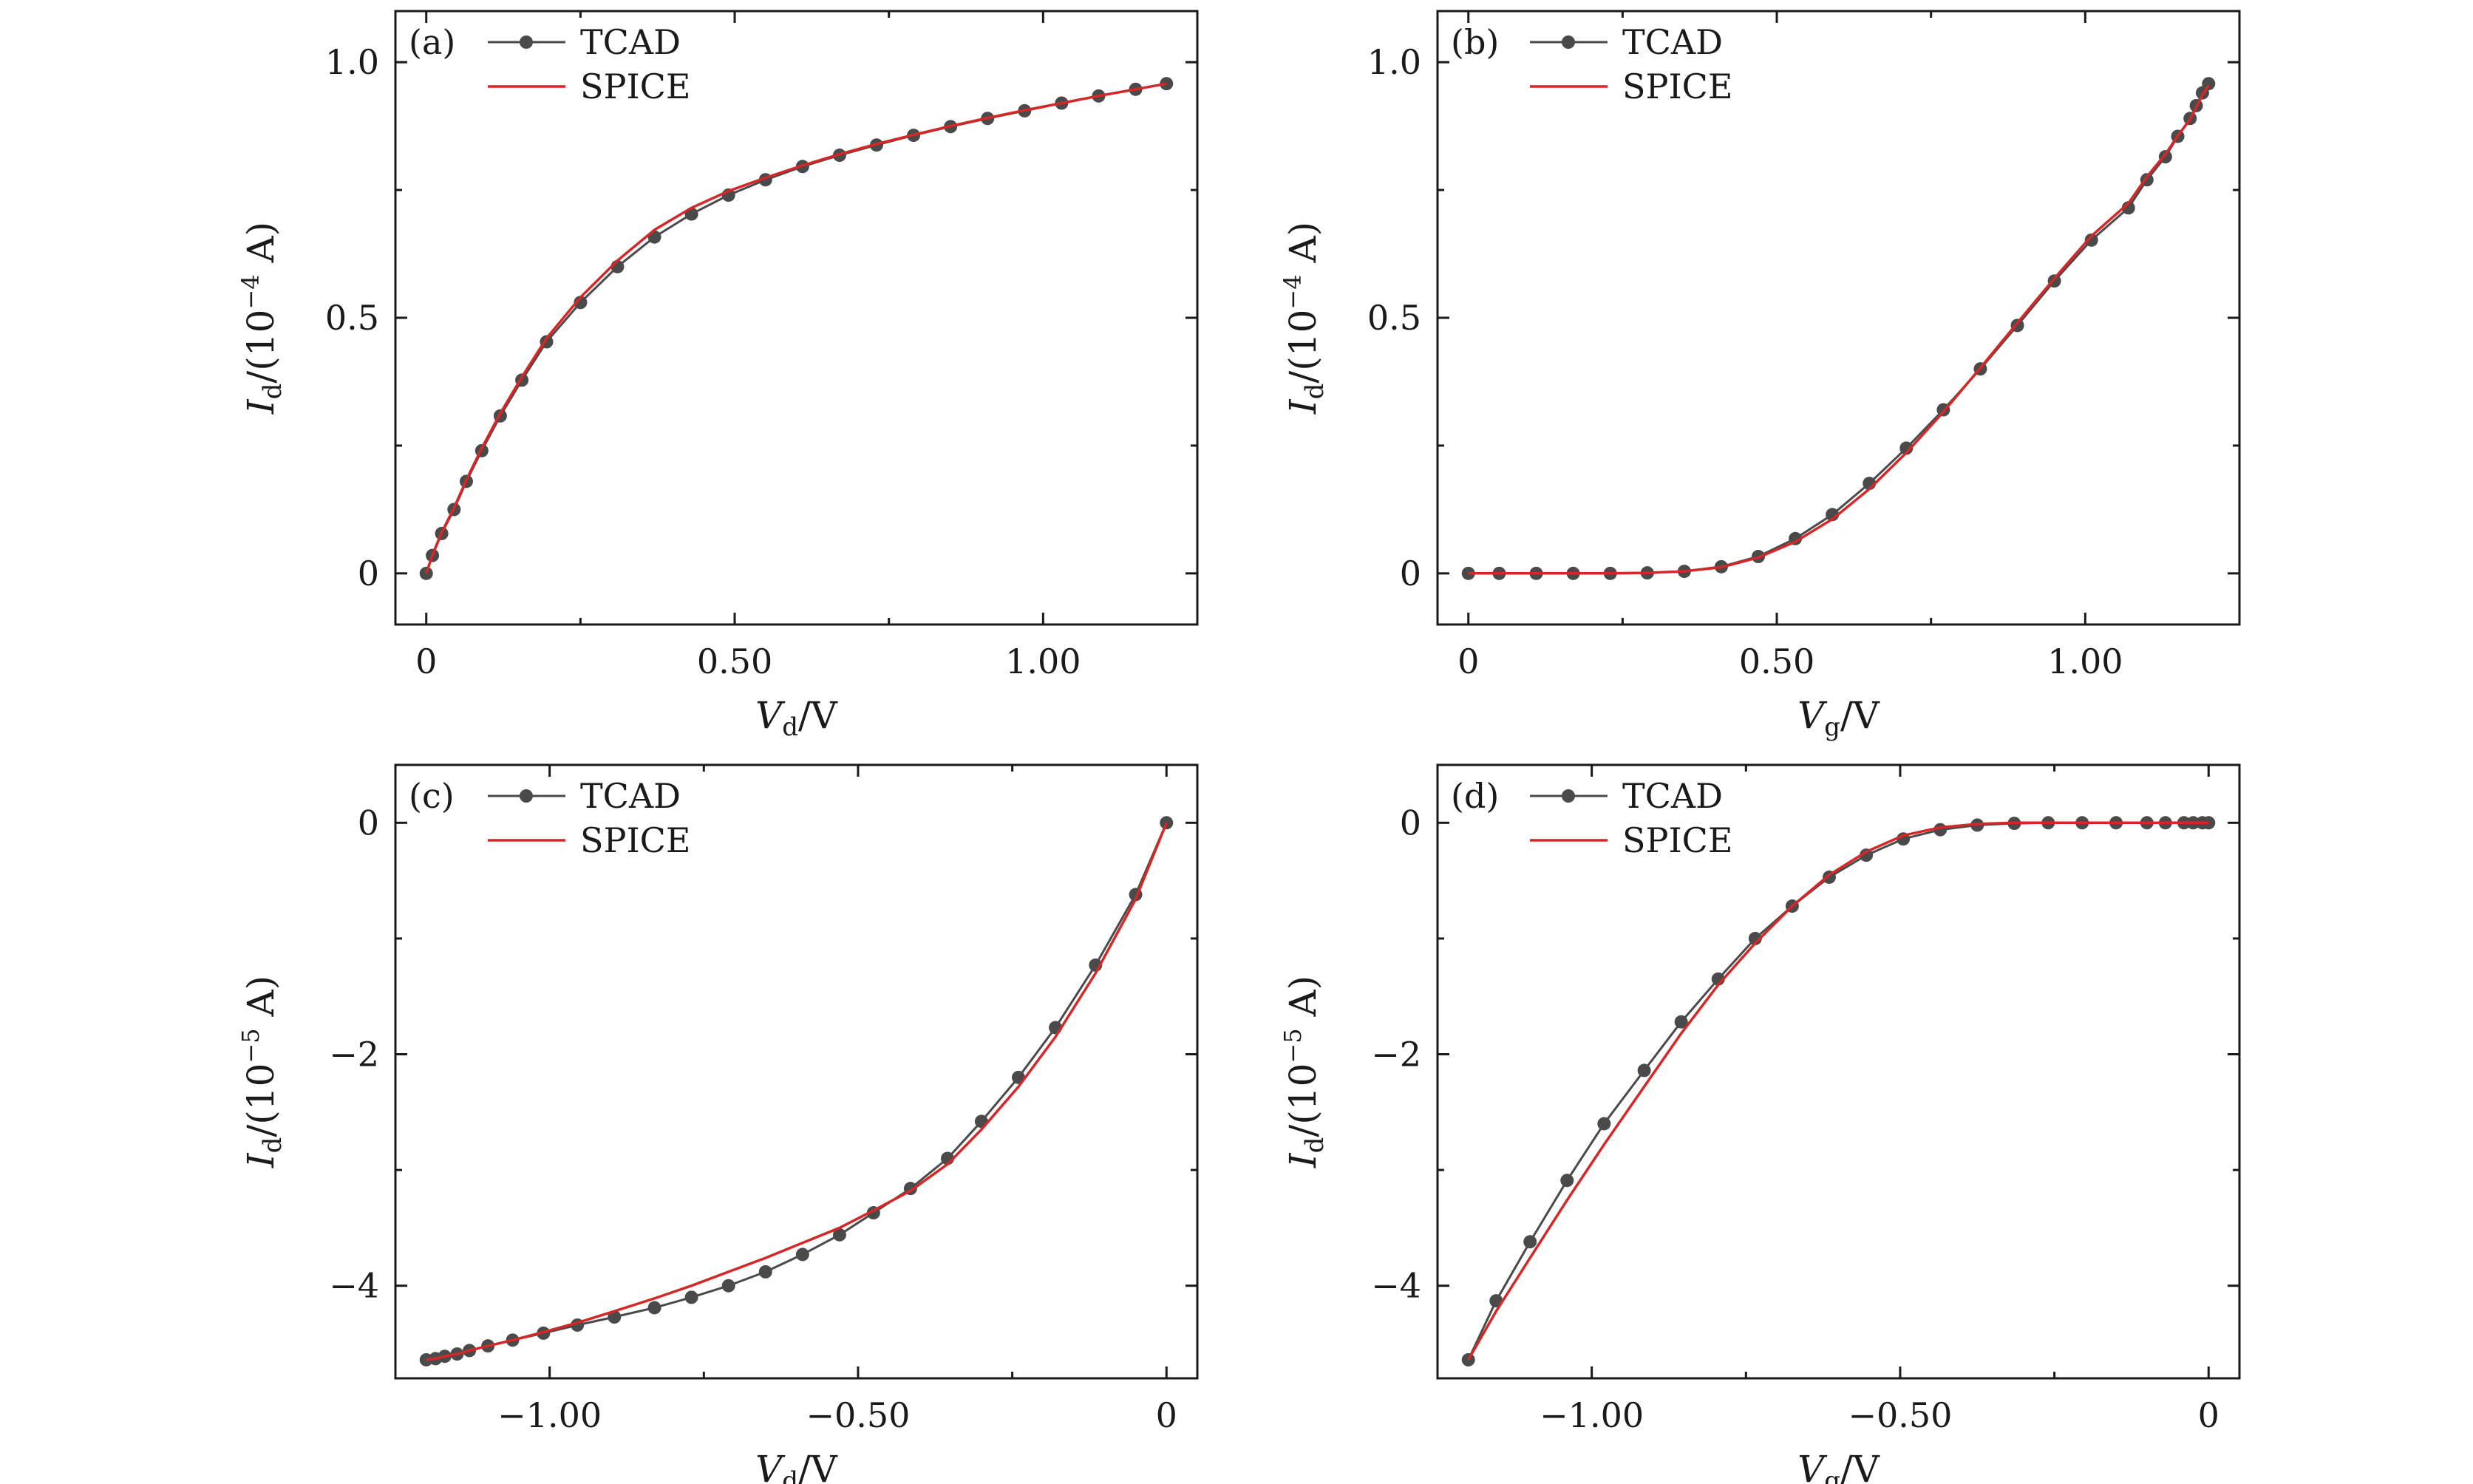  I want to click on y-tick-label: 0.5, so click(1394, 318).